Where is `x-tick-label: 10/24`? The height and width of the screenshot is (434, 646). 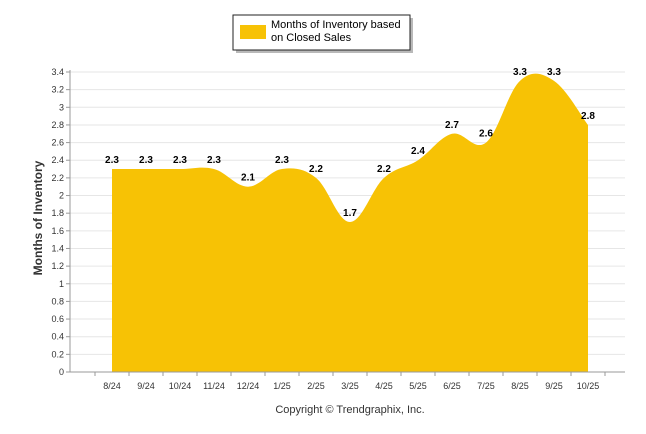 x-tick-label: 10/24 is located at coordinates (180, 386).